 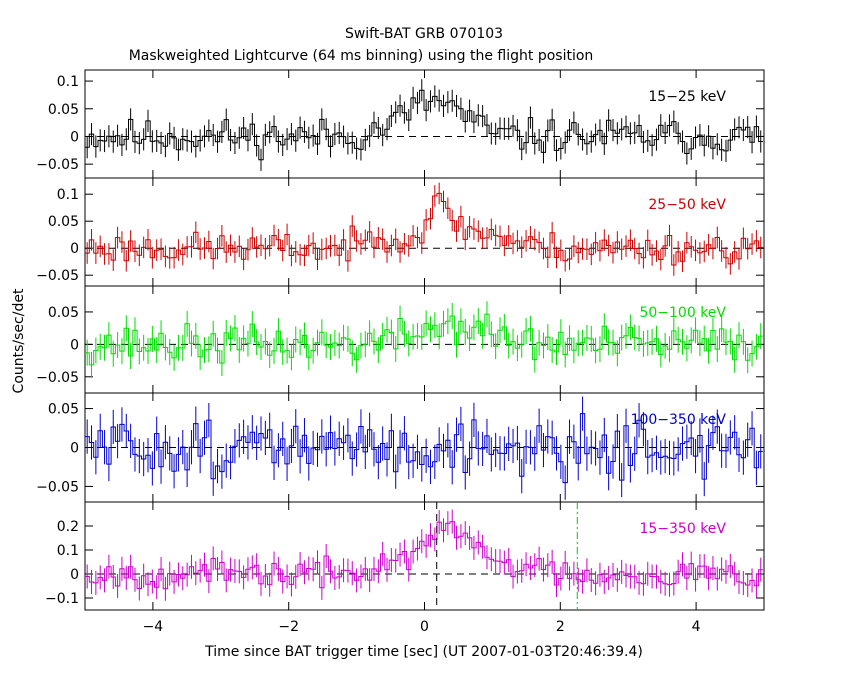 I want to click on chart-title: Swift-BAT GRB 070103, so click(x=424, y=34).